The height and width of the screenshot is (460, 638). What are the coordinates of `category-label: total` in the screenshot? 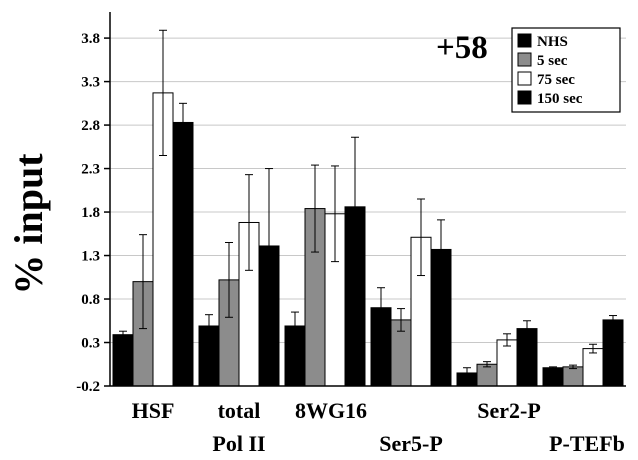 It's located at (239, 410).